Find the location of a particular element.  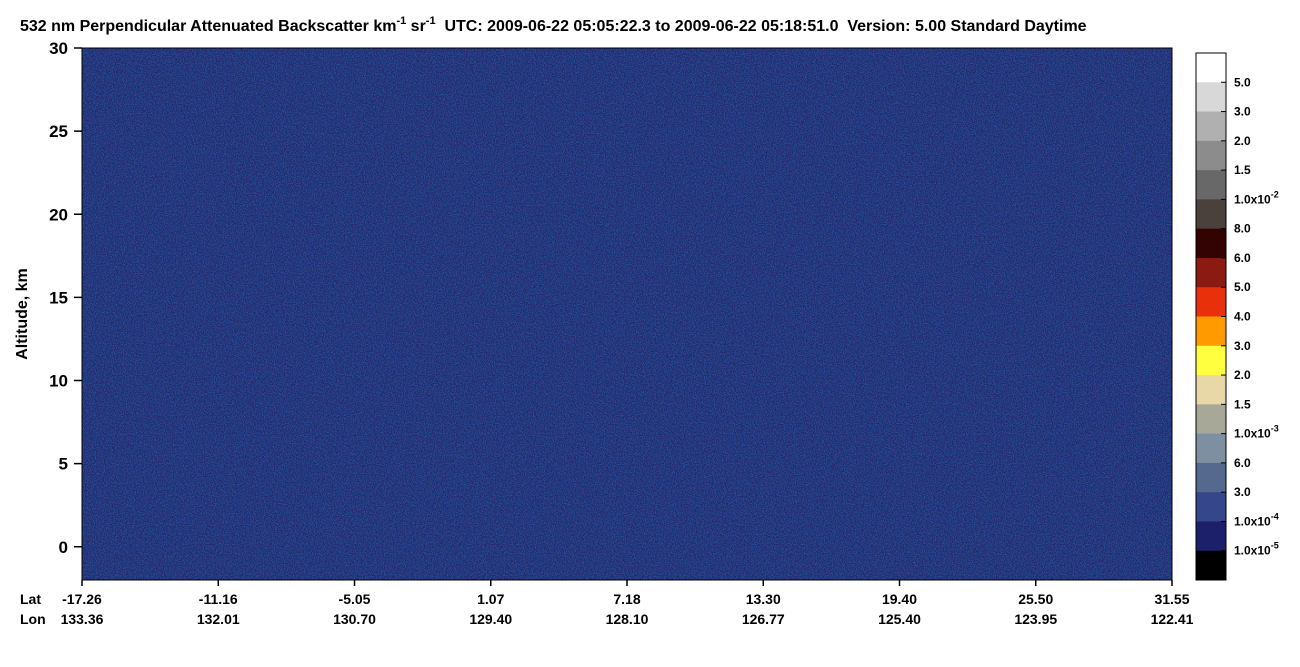

colorbar-label: 4.0 is located at coordinates (1242, 317).